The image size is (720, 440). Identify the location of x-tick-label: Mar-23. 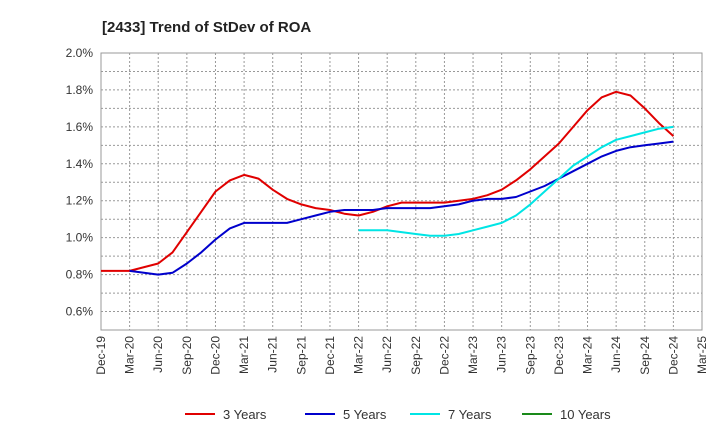
(473, 355).